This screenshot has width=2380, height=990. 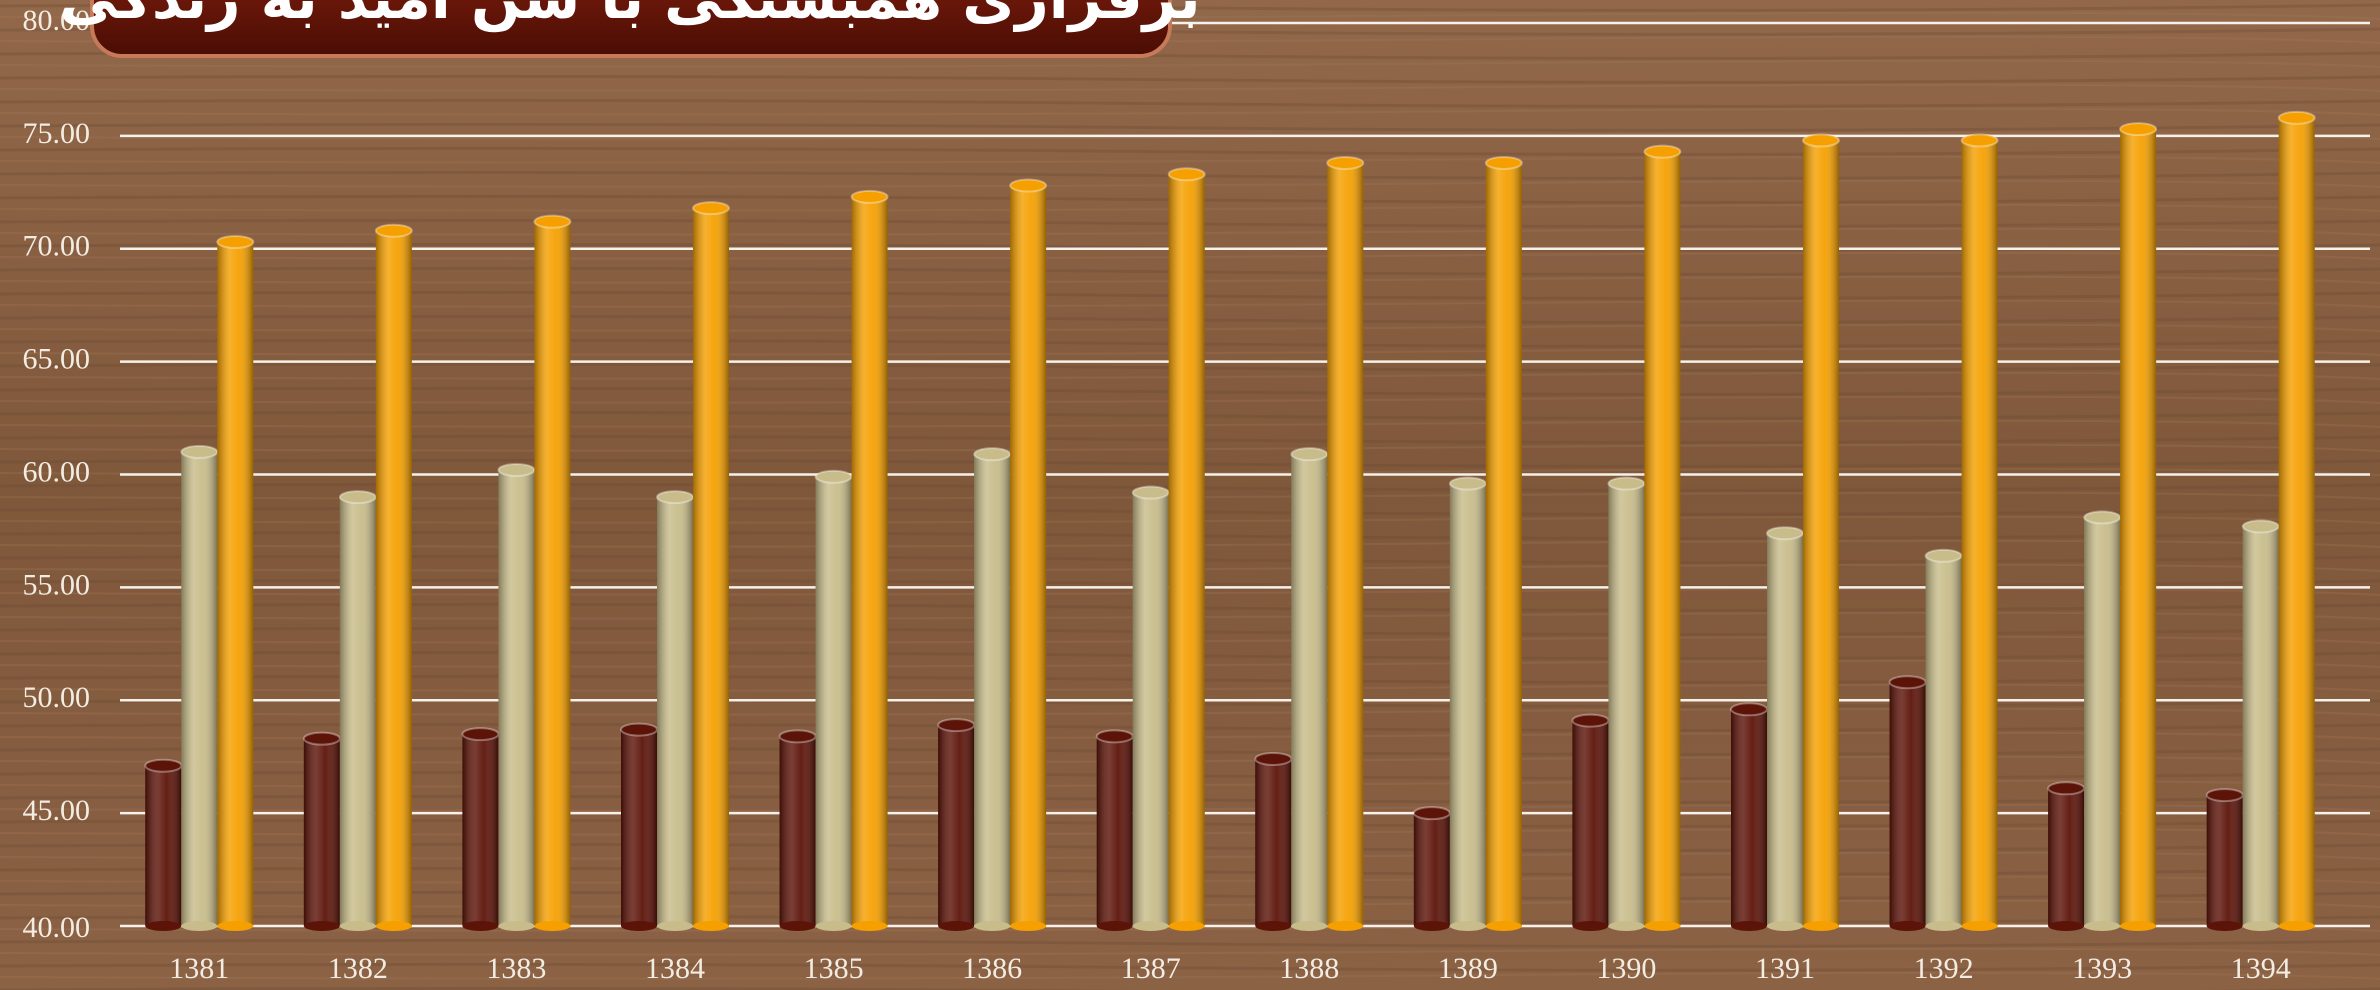 I want to click on y-tick-label: 80.00, so click(x=57, y=20).